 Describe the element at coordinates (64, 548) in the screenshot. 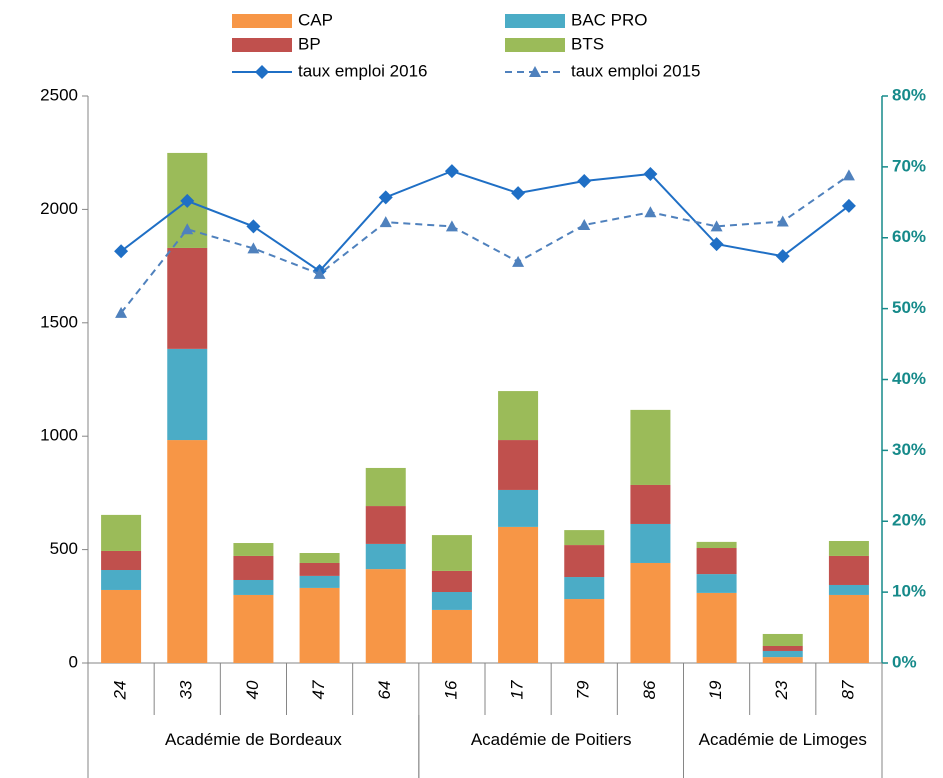

I see `y-tick-label: 500` at that location.